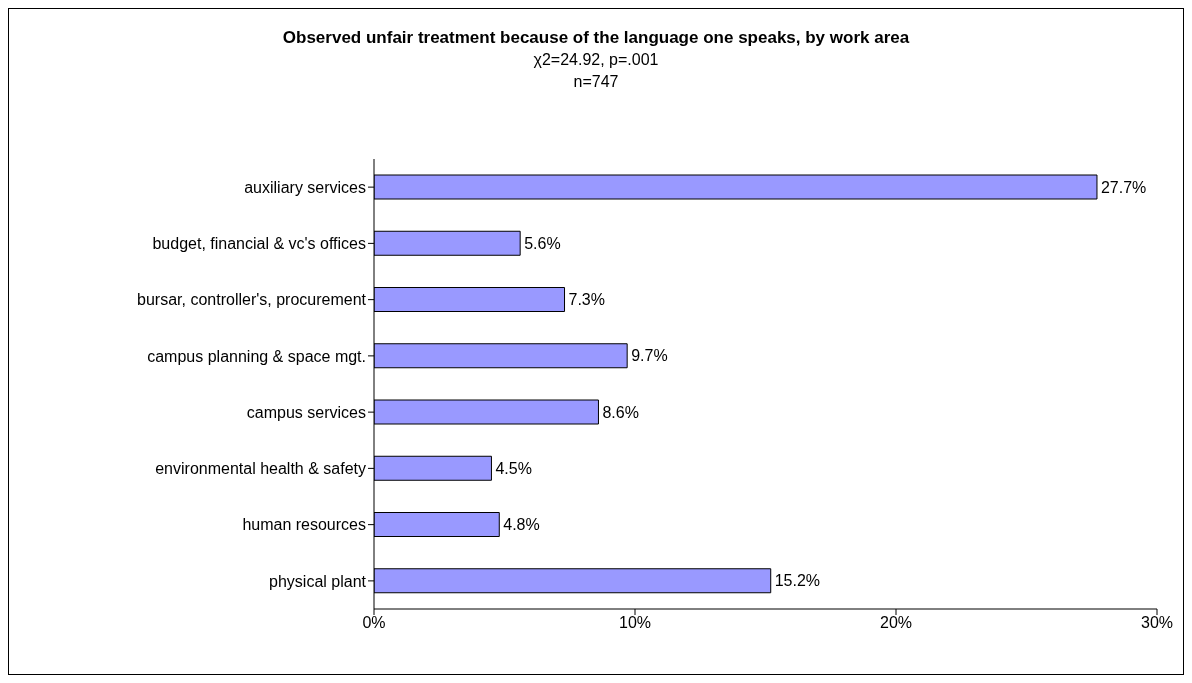  I want to click on data-label: 5.6%, so click(542, 243).